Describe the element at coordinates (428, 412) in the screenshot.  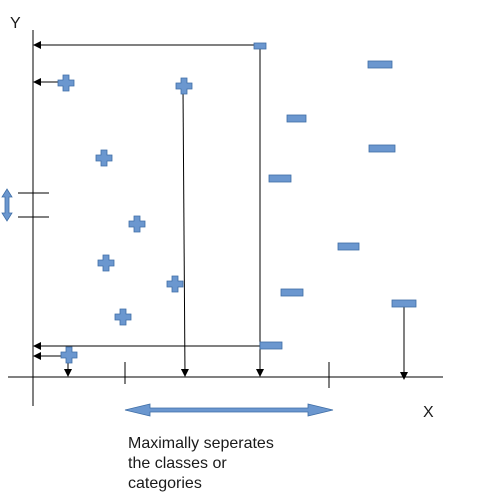
I see `x-axis-label: X` at that location.